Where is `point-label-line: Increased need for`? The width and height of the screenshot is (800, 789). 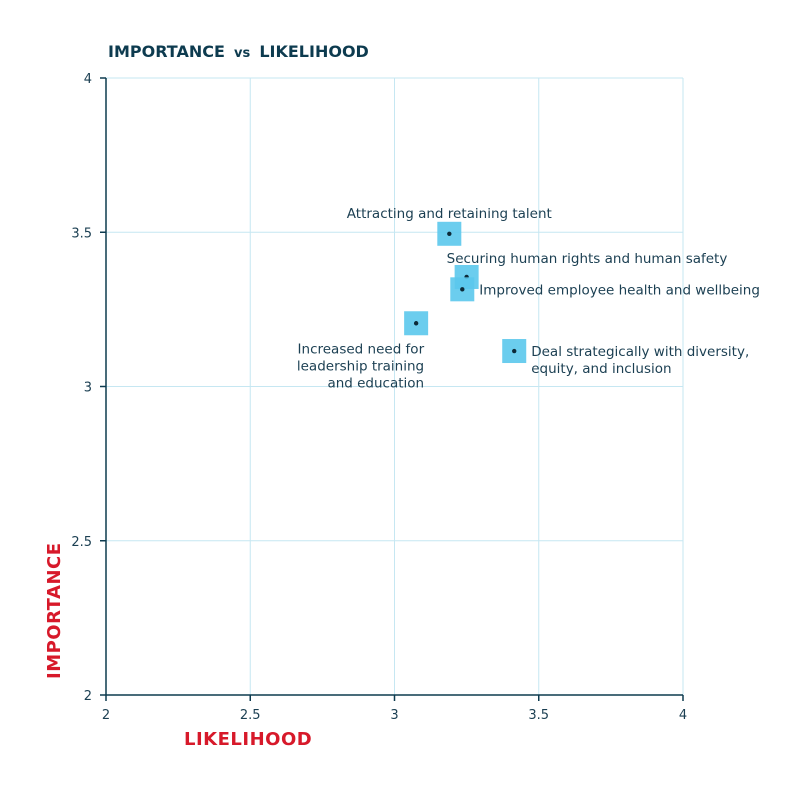
point-label-line: Increased need for is located at coordinates (361, 349).